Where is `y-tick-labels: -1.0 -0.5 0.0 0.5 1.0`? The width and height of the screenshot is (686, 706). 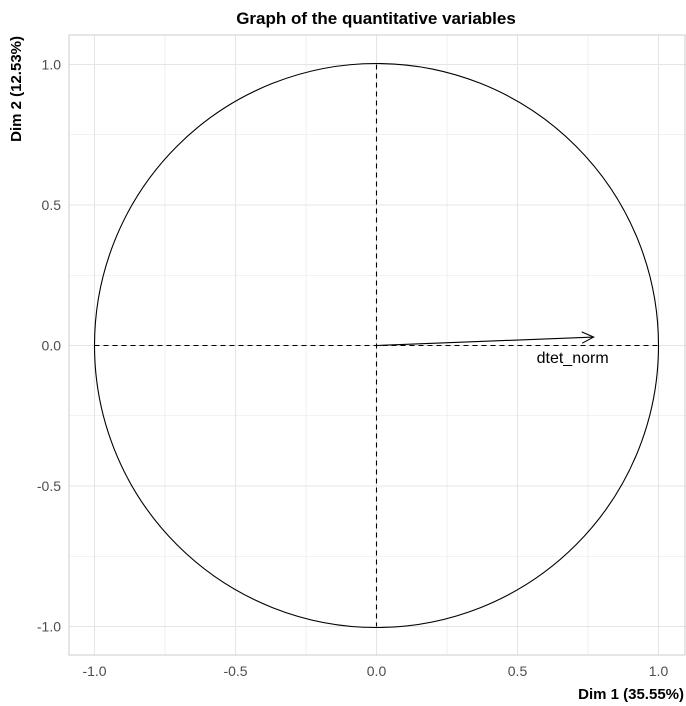
y-tick-labels: -1.0 -0.5 0.0 0.5 1.0 is located at coordinates (49, 346).